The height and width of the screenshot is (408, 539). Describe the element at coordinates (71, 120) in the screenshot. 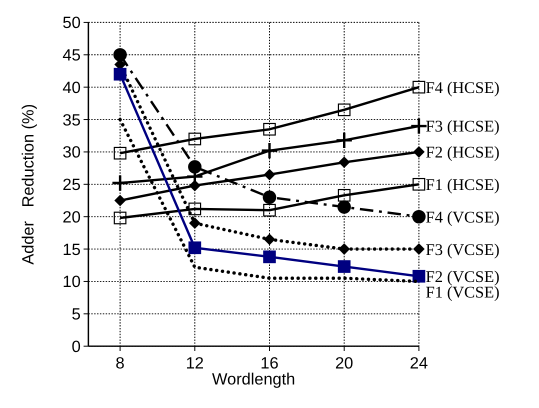

I see `y-tick-label: 35` at that location.